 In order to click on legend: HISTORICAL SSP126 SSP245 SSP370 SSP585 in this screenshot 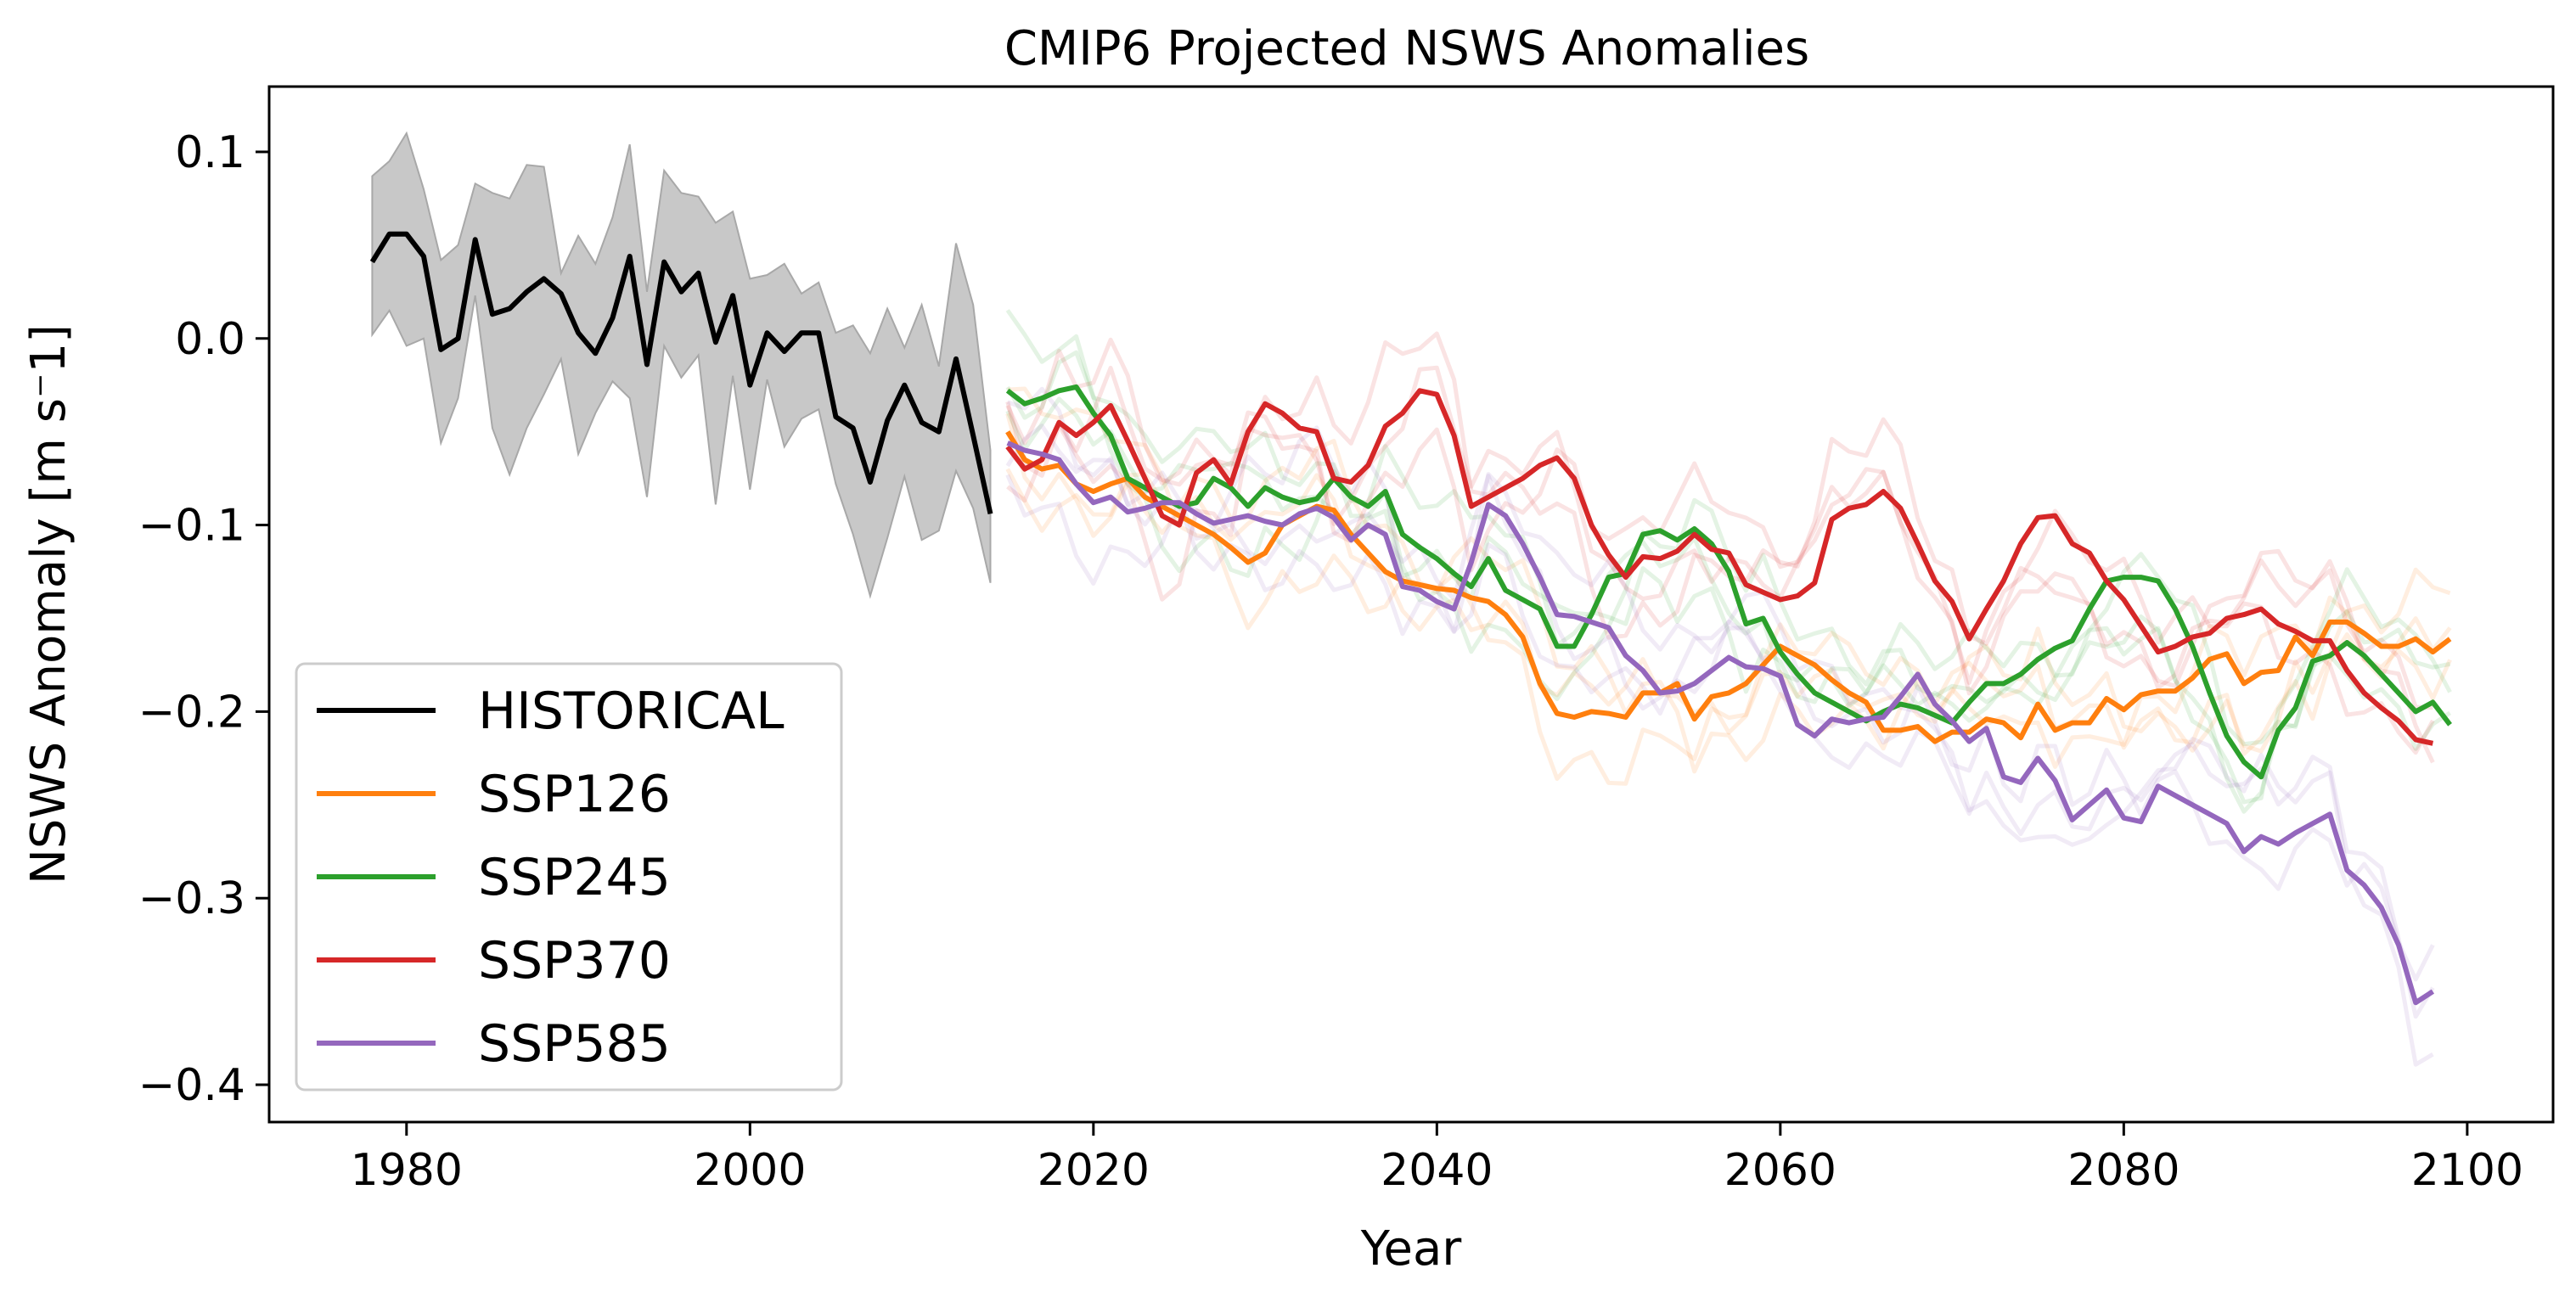, I will do `click(569, 877)`.